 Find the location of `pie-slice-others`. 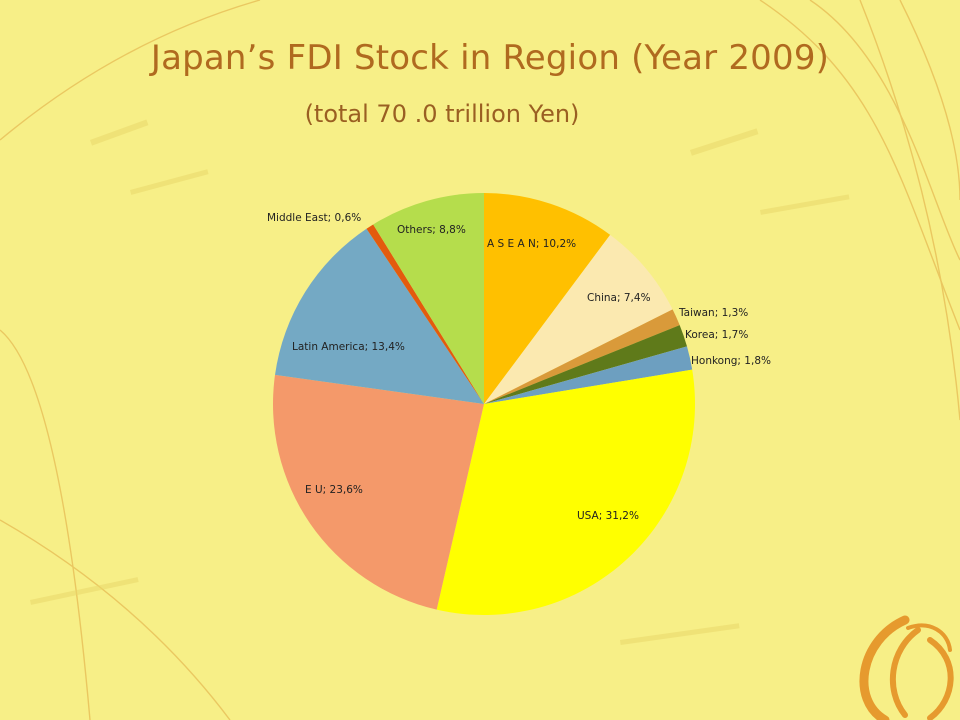

pie-slice-others is located at coordinates (428, 298).